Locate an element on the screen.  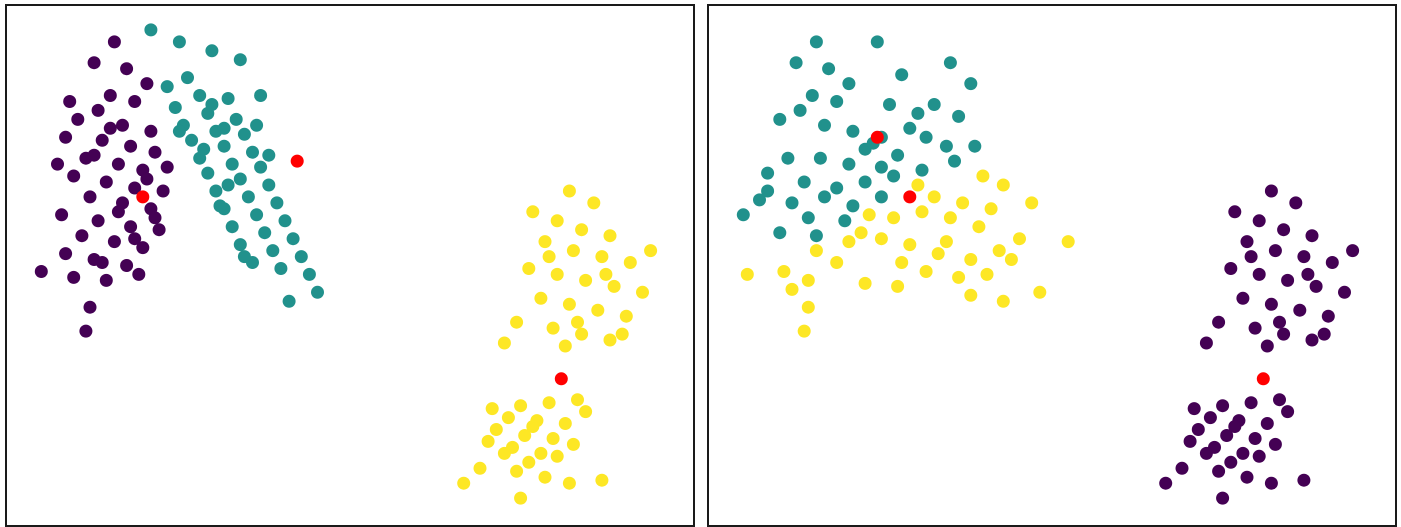
series-yellow is located at coordinates (907, 253).